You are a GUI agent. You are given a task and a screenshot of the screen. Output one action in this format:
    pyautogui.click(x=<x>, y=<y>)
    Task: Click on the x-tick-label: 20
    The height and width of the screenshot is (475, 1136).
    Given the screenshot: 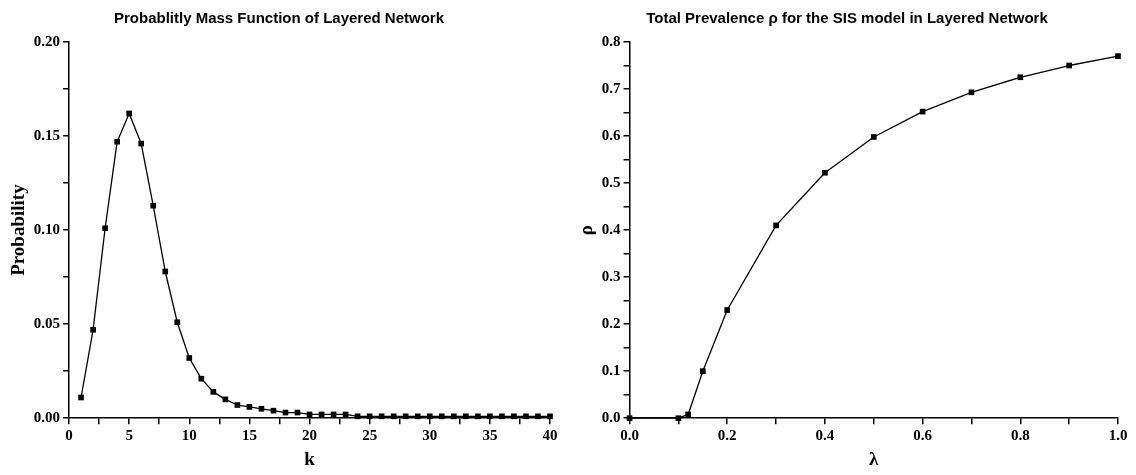 What is the action you would take?
    pyautogui.click(x=310, y=435)
    